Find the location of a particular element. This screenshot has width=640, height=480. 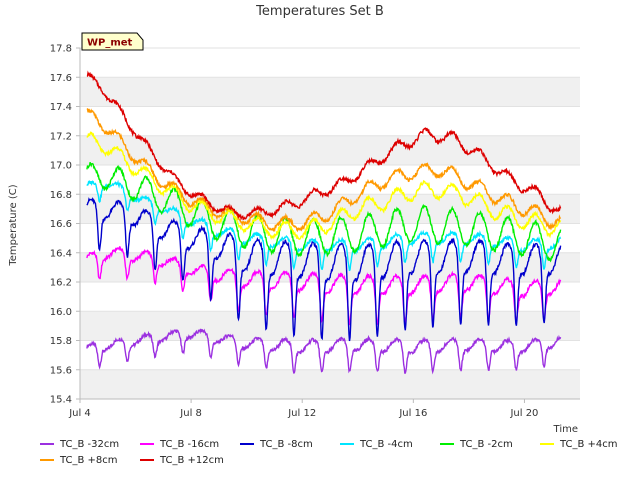

legend-label: TC_B -16cm is located at coordinates (190, 444).